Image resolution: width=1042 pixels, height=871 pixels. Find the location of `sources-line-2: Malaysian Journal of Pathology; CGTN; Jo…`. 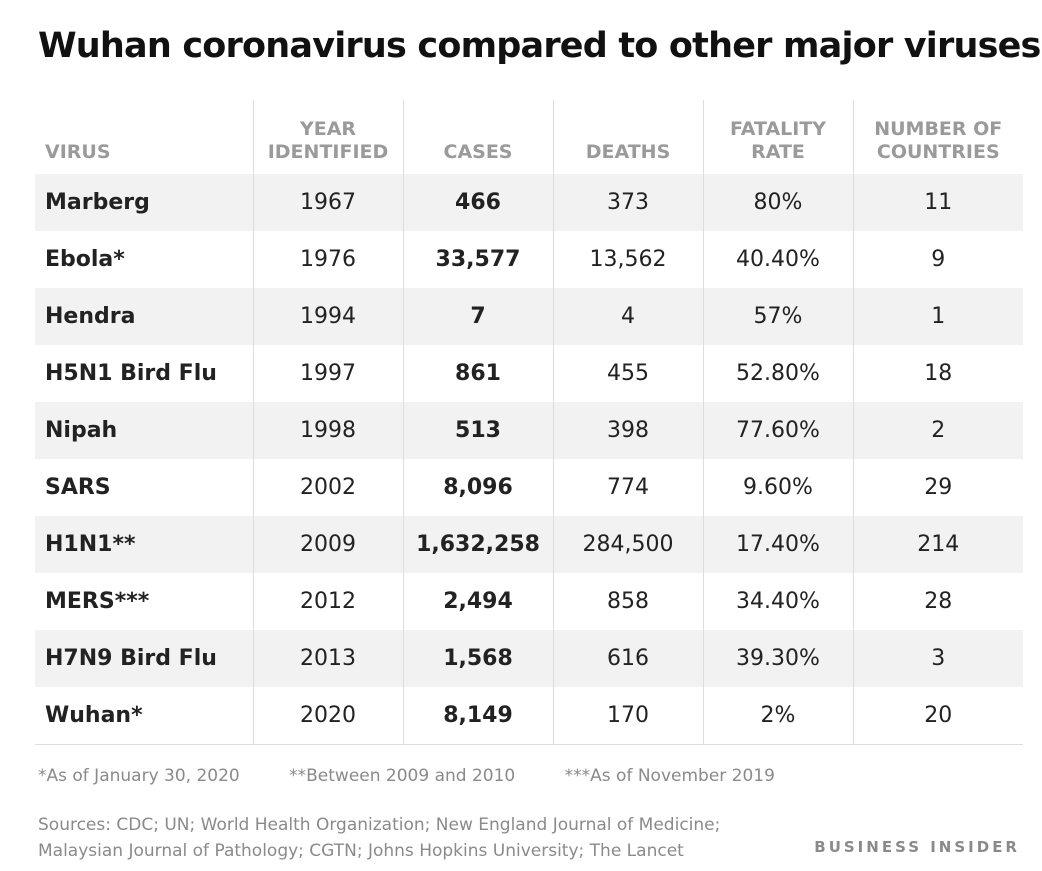

sources-line-2: Malaysian Journal of Pathology; CGTN; Jo… is located at coordinates (361, 851).